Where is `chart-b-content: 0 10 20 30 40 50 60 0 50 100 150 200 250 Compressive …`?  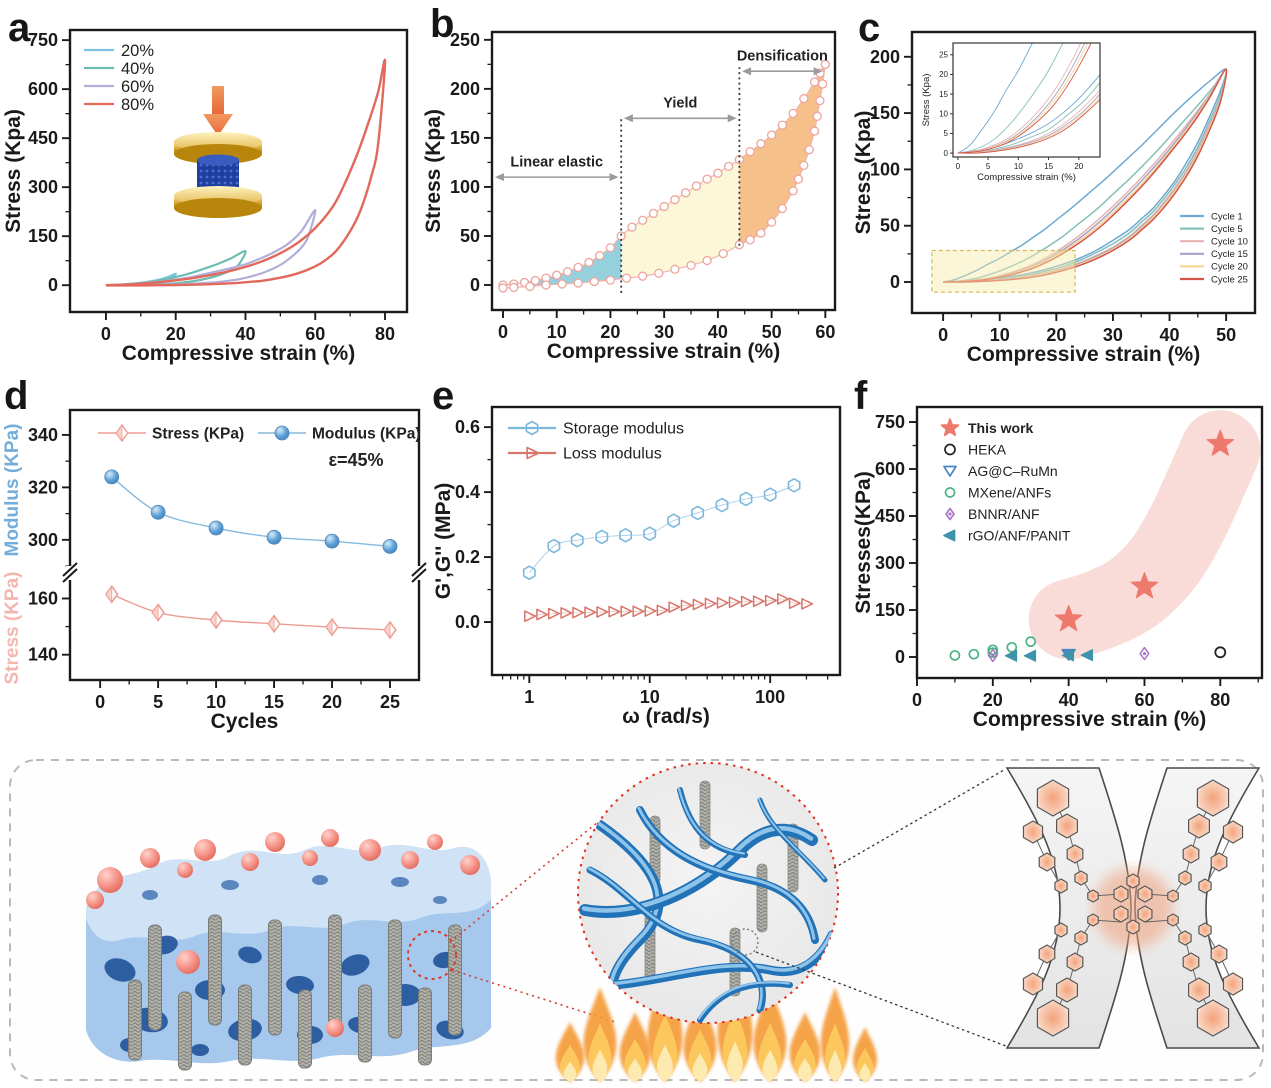 chart-b-content: 0 10 20 30 40 50 60 0 50 100 150 200 250 Compressive … is located at coordinates (629, 196).